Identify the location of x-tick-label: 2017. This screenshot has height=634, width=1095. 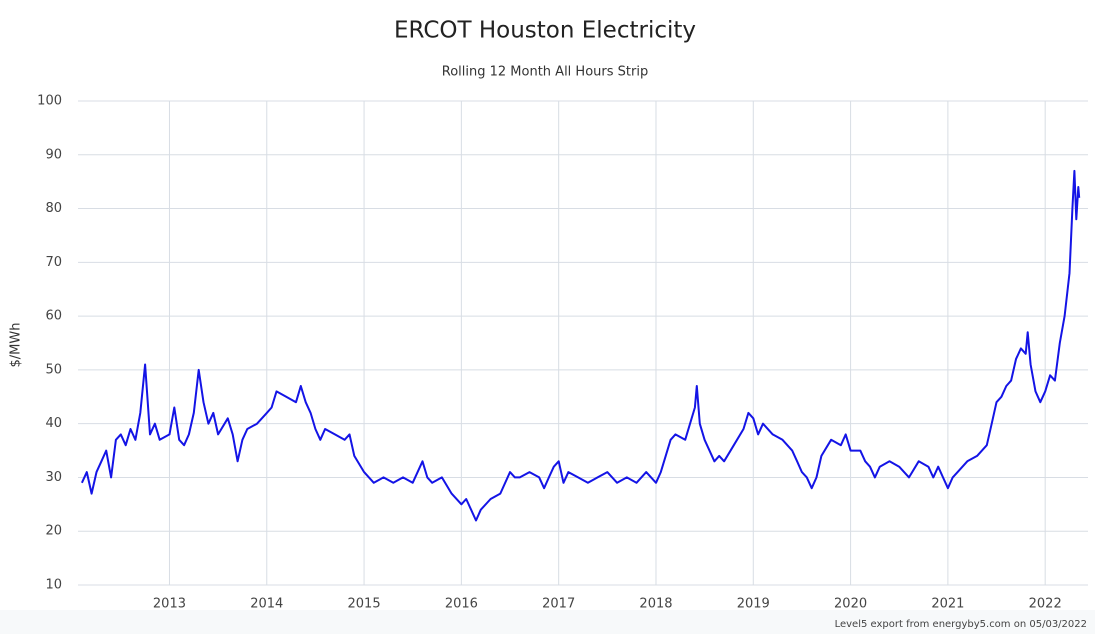
(558, 604).